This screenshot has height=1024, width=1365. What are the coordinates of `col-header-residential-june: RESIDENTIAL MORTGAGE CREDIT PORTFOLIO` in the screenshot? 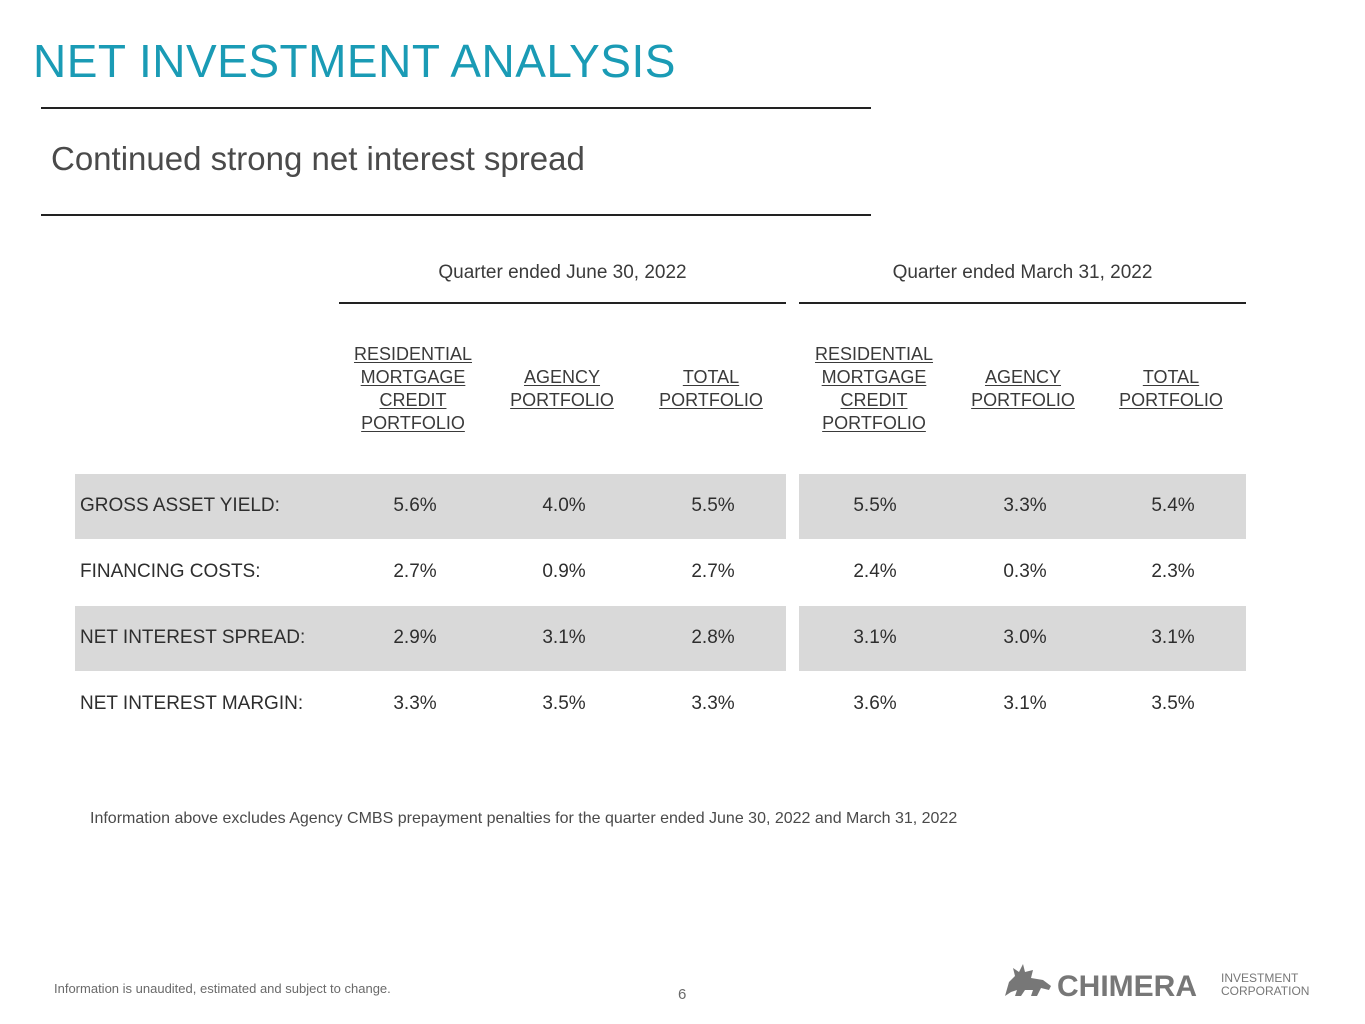 It's located at (413, 389).